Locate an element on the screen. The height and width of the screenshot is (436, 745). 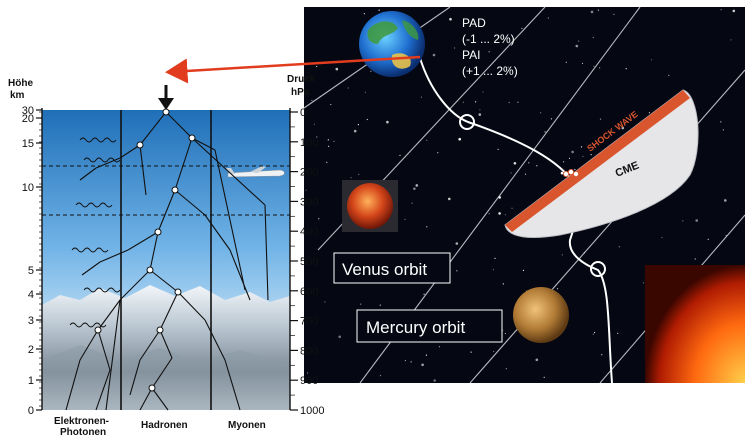
mercury-image is located at coordinates (541, 315).